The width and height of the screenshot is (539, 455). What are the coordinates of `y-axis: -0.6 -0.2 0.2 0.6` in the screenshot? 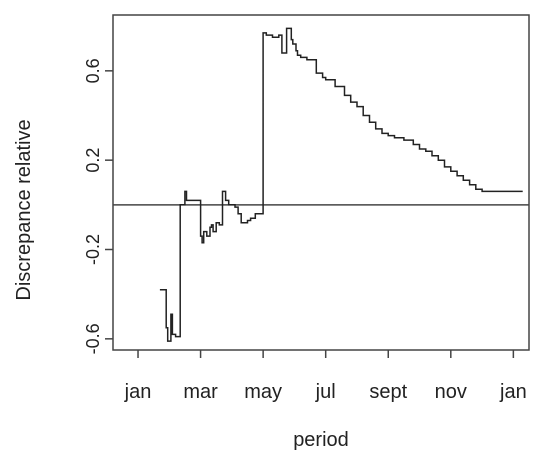 It's located at (98, 206).